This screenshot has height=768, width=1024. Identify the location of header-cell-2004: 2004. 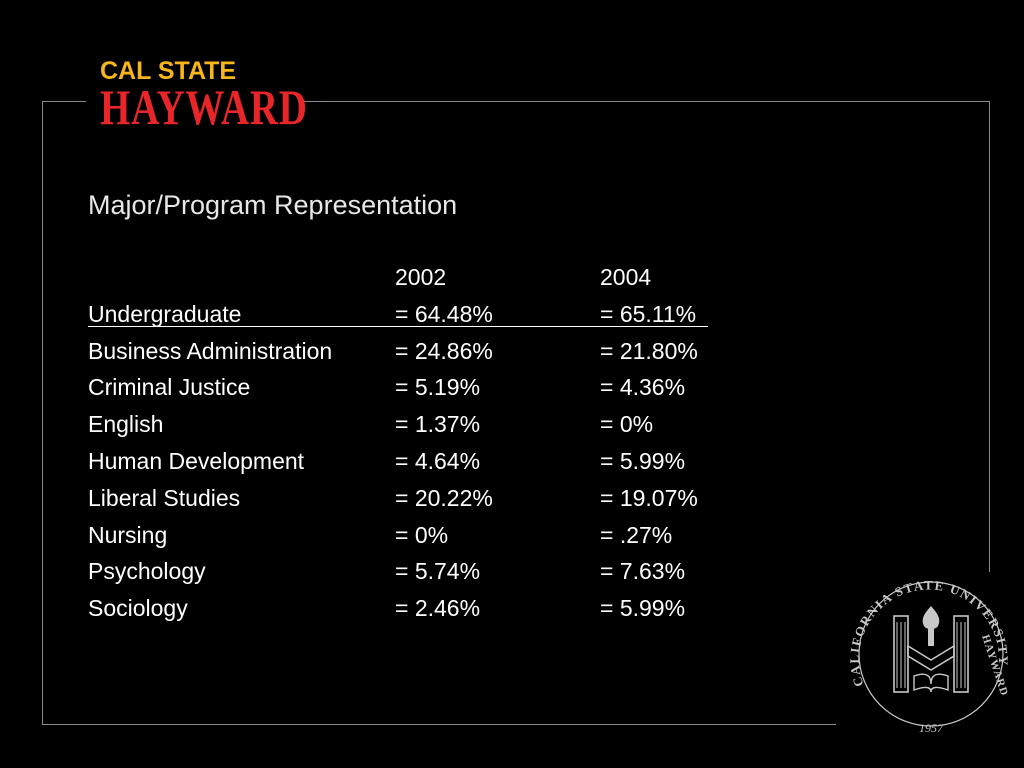
(626, 277).